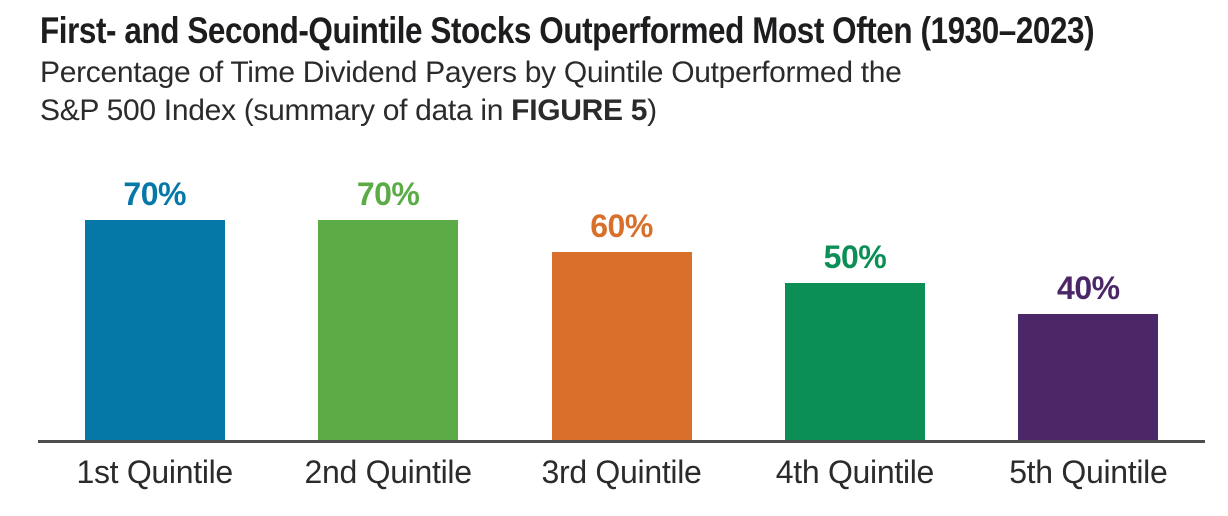  I want to click on bar-value-label-1st-quintile: 70%, so click(154, 194).